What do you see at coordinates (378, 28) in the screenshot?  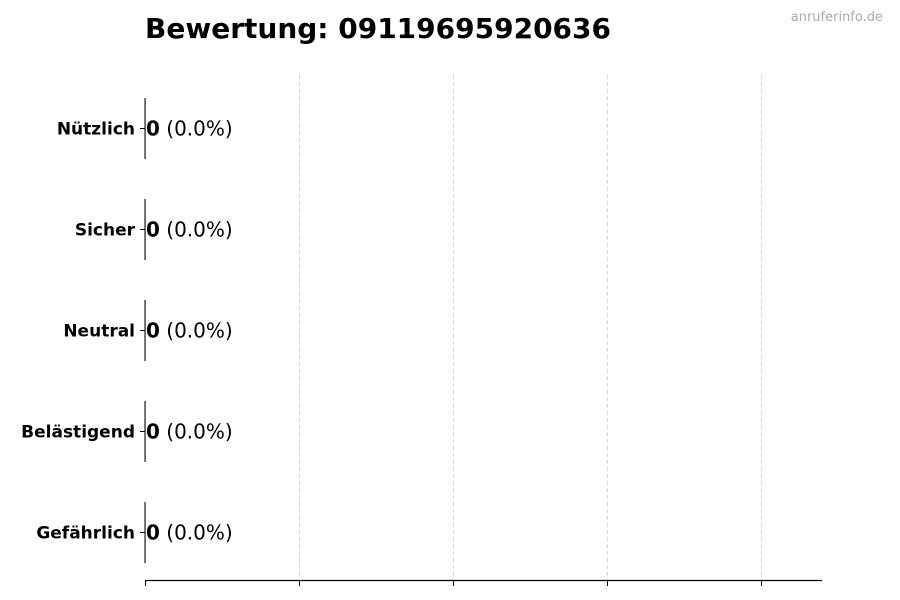 I see `chart-title: Bewertung: 09119695920636` at bounding box center [378, 28].